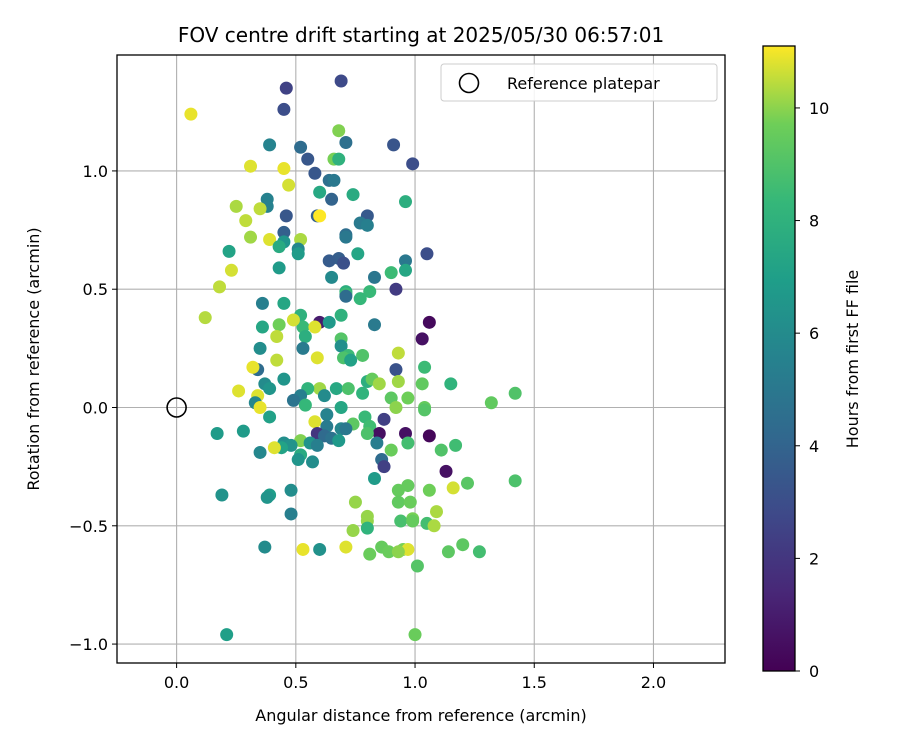 This screenshot has width=900, height=750. I want to click on y-axis-label: Rotation from reference (arcmin), so click(33, 358).